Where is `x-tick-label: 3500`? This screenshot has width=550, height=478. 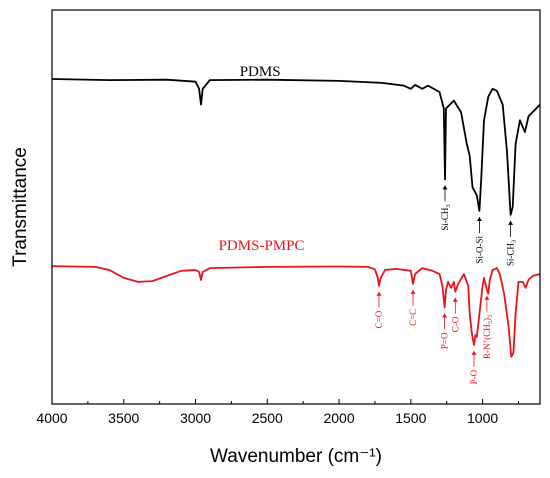
x-tick-label: 3500 is located at coordinates (123, 418).